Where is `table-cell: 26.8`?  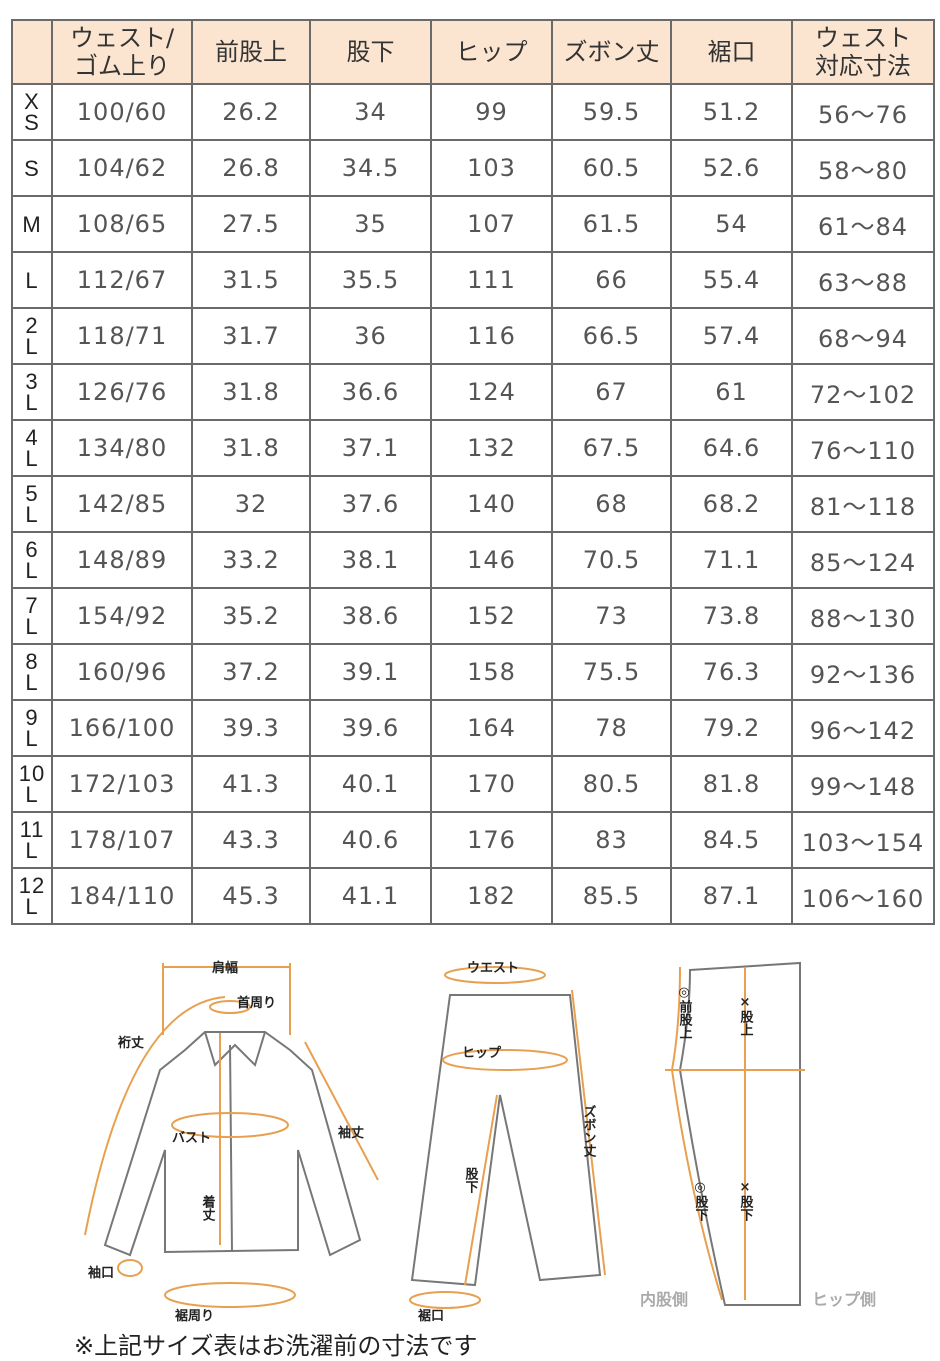 table-cell: 26.8 is located at coordinates (251, 168).